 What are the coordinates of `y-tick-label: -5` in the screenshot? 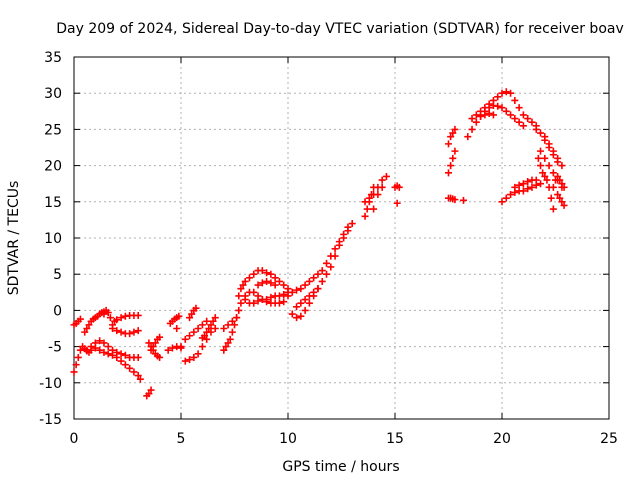 It's located at (55, 348).